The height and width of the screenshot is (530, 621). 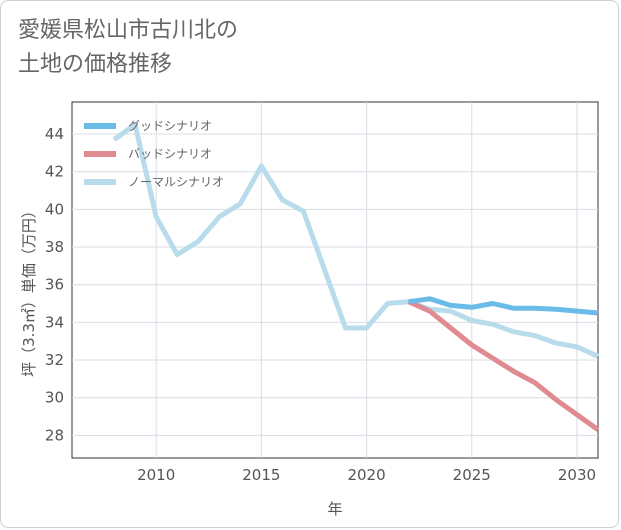 I want to click on x-tick-label: 2030, so click(x=577, y=475).